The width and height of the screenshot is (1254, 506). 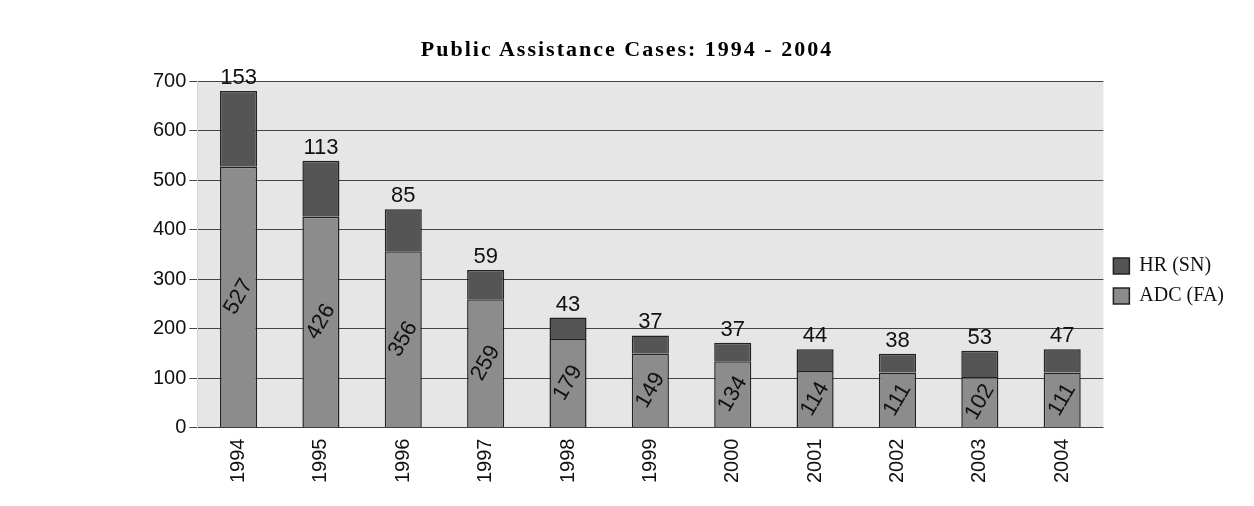 What do you see at coordinates (319, 461) in the screenshot?
I see `x-tick-label: 1995` at bounding box center [319, 461].